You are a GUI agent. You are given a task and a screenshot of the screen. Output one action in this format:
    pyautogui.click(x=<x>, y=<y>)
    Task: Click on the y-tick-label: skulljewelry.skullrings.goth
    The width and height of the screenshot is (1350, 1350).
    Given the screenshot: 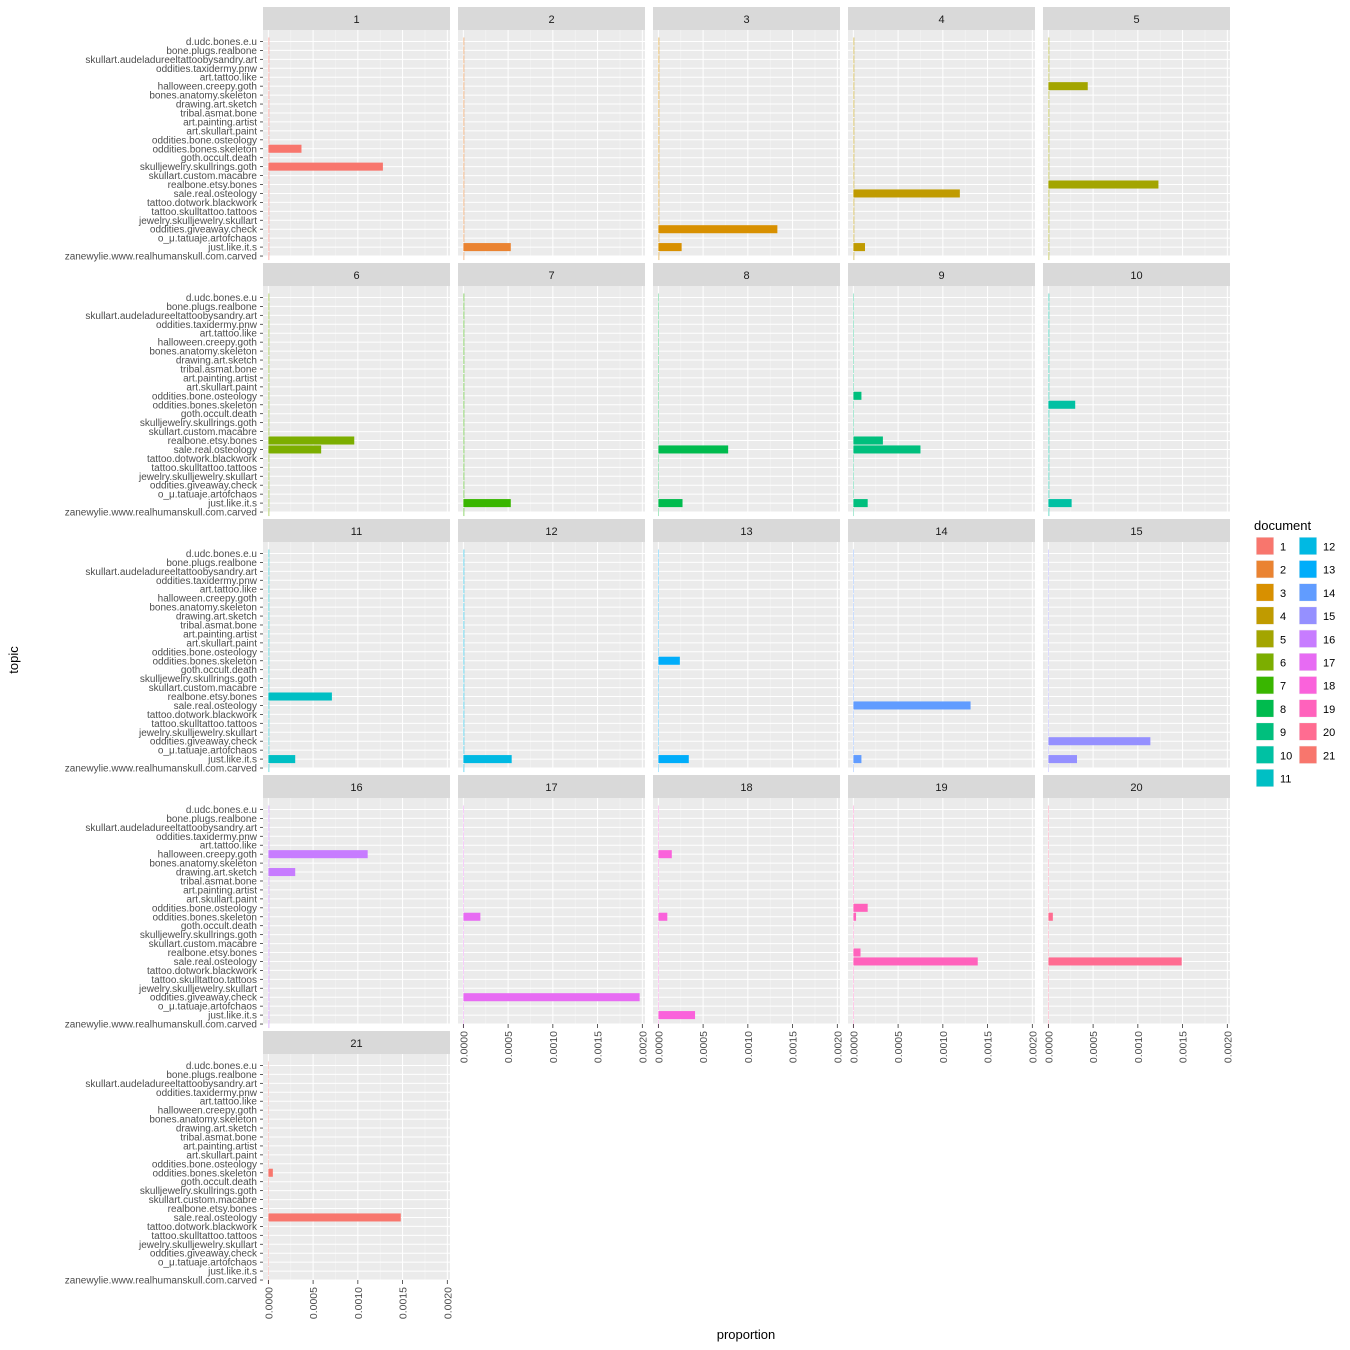 What is the action you would take?
    pyautogui.click(x=198, y=679)
    